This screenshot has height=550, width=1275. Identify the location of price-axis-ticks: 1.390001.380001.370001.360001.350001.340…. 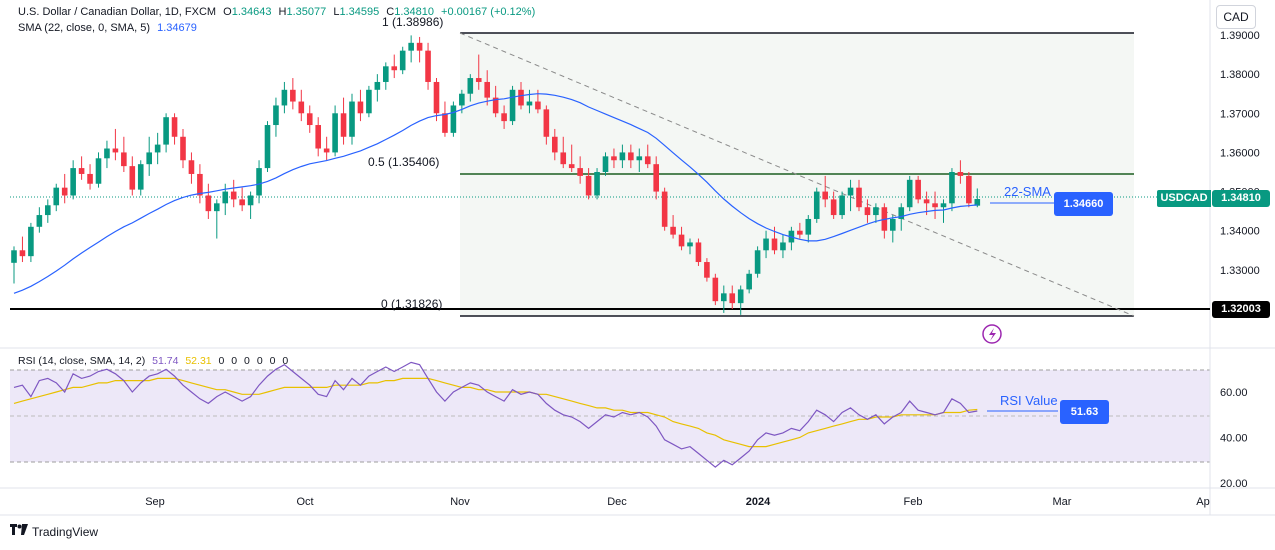
(1240, 173).